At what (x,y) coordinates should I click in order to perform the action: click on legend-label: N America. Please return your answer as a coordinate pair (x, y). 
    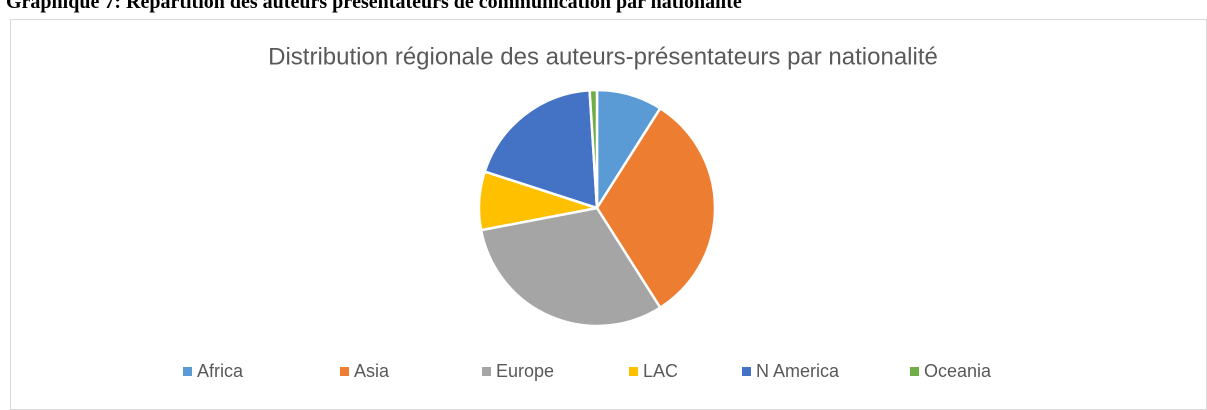
    Looking at the image, I should click on (798, 371).